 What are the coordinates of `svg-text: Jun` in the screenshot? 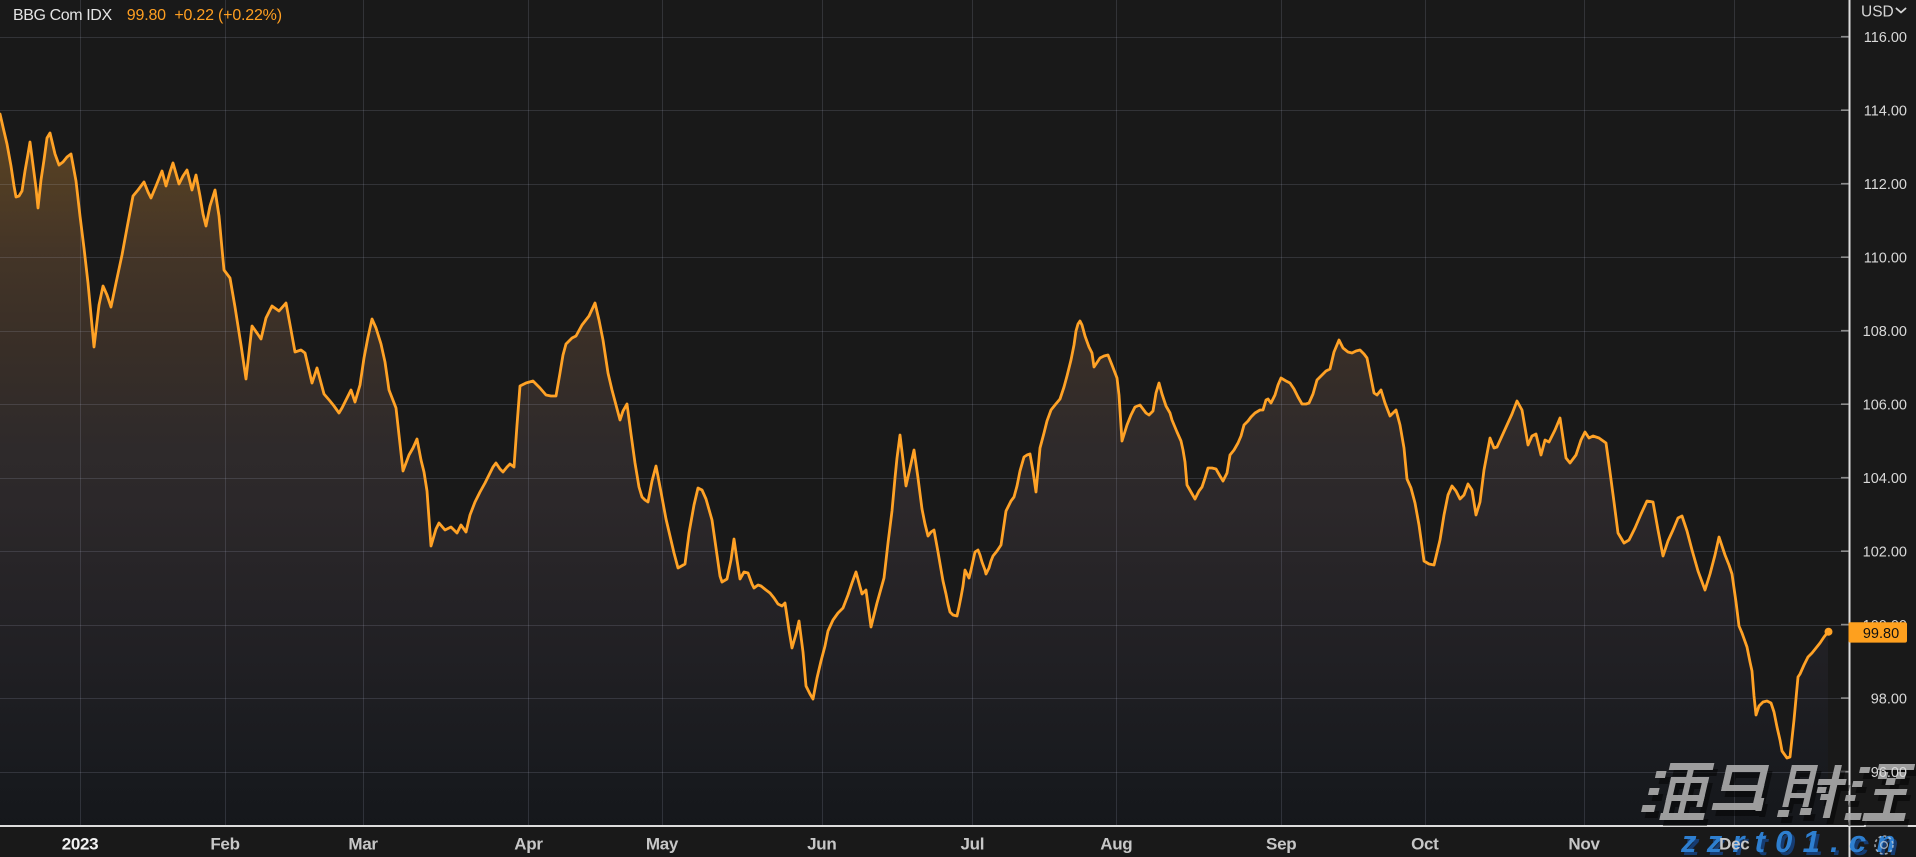 It's located at (821, 844).